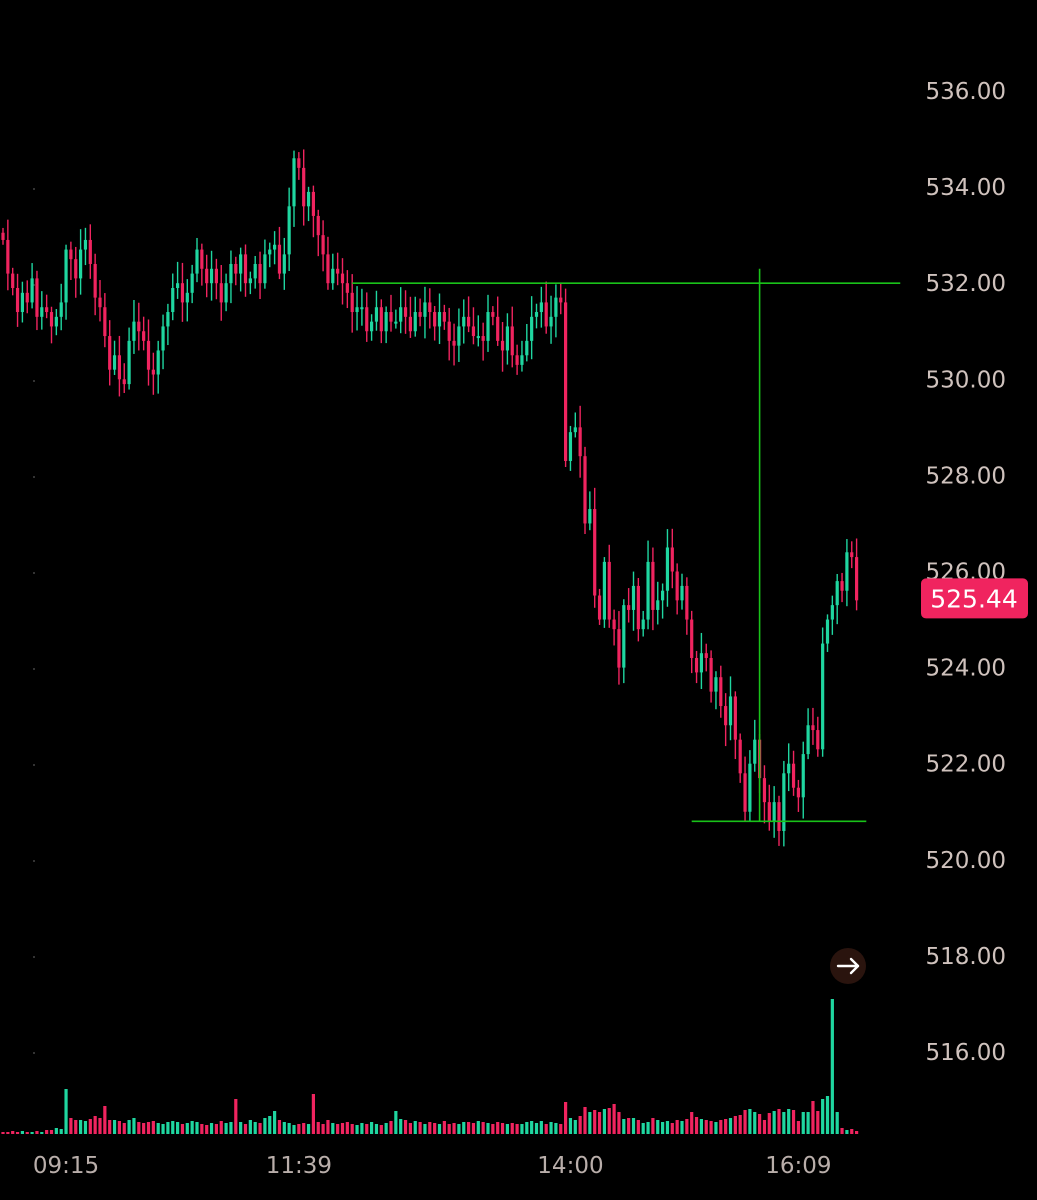 Image resolution: width=1037 pixels, height=1200 pixels. I want to click on time-tick-label: 16:09, so click(798, 1166).